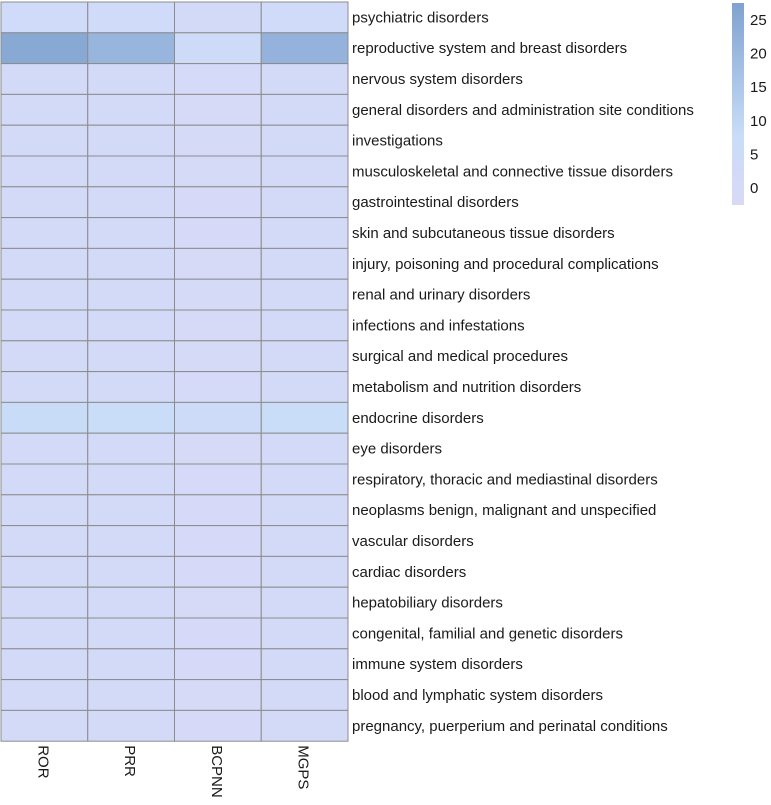  What do you see at coordinates (758, 104) in the screenshot?
I see `colorbar-ticks: 0 5 10 15 20 25` at bounding box center [758, 104].